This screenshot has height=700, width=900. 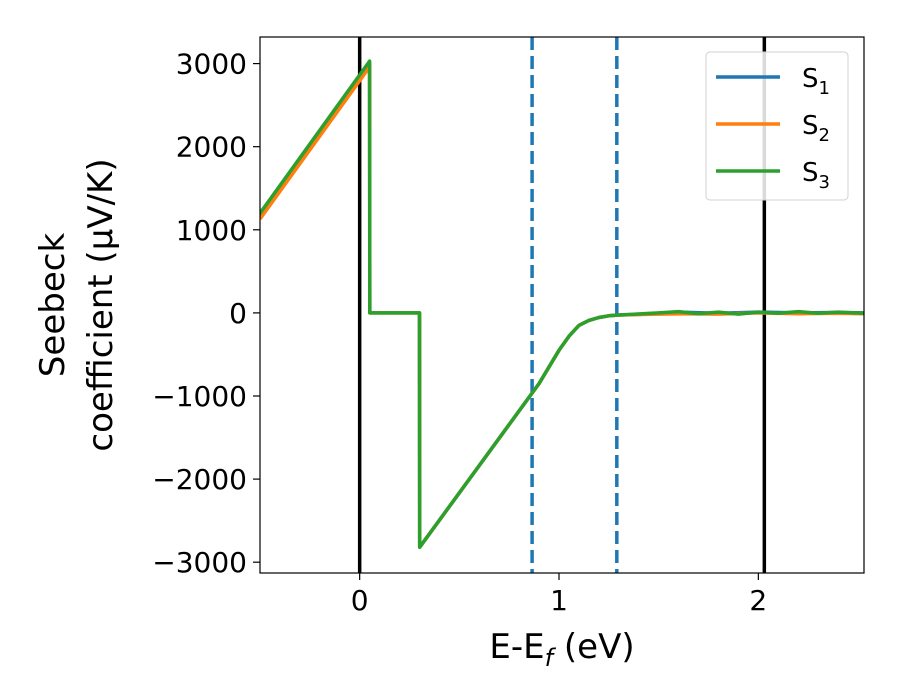 I want to click on x-axis: 0 1 2, so click(x=559, y=595).